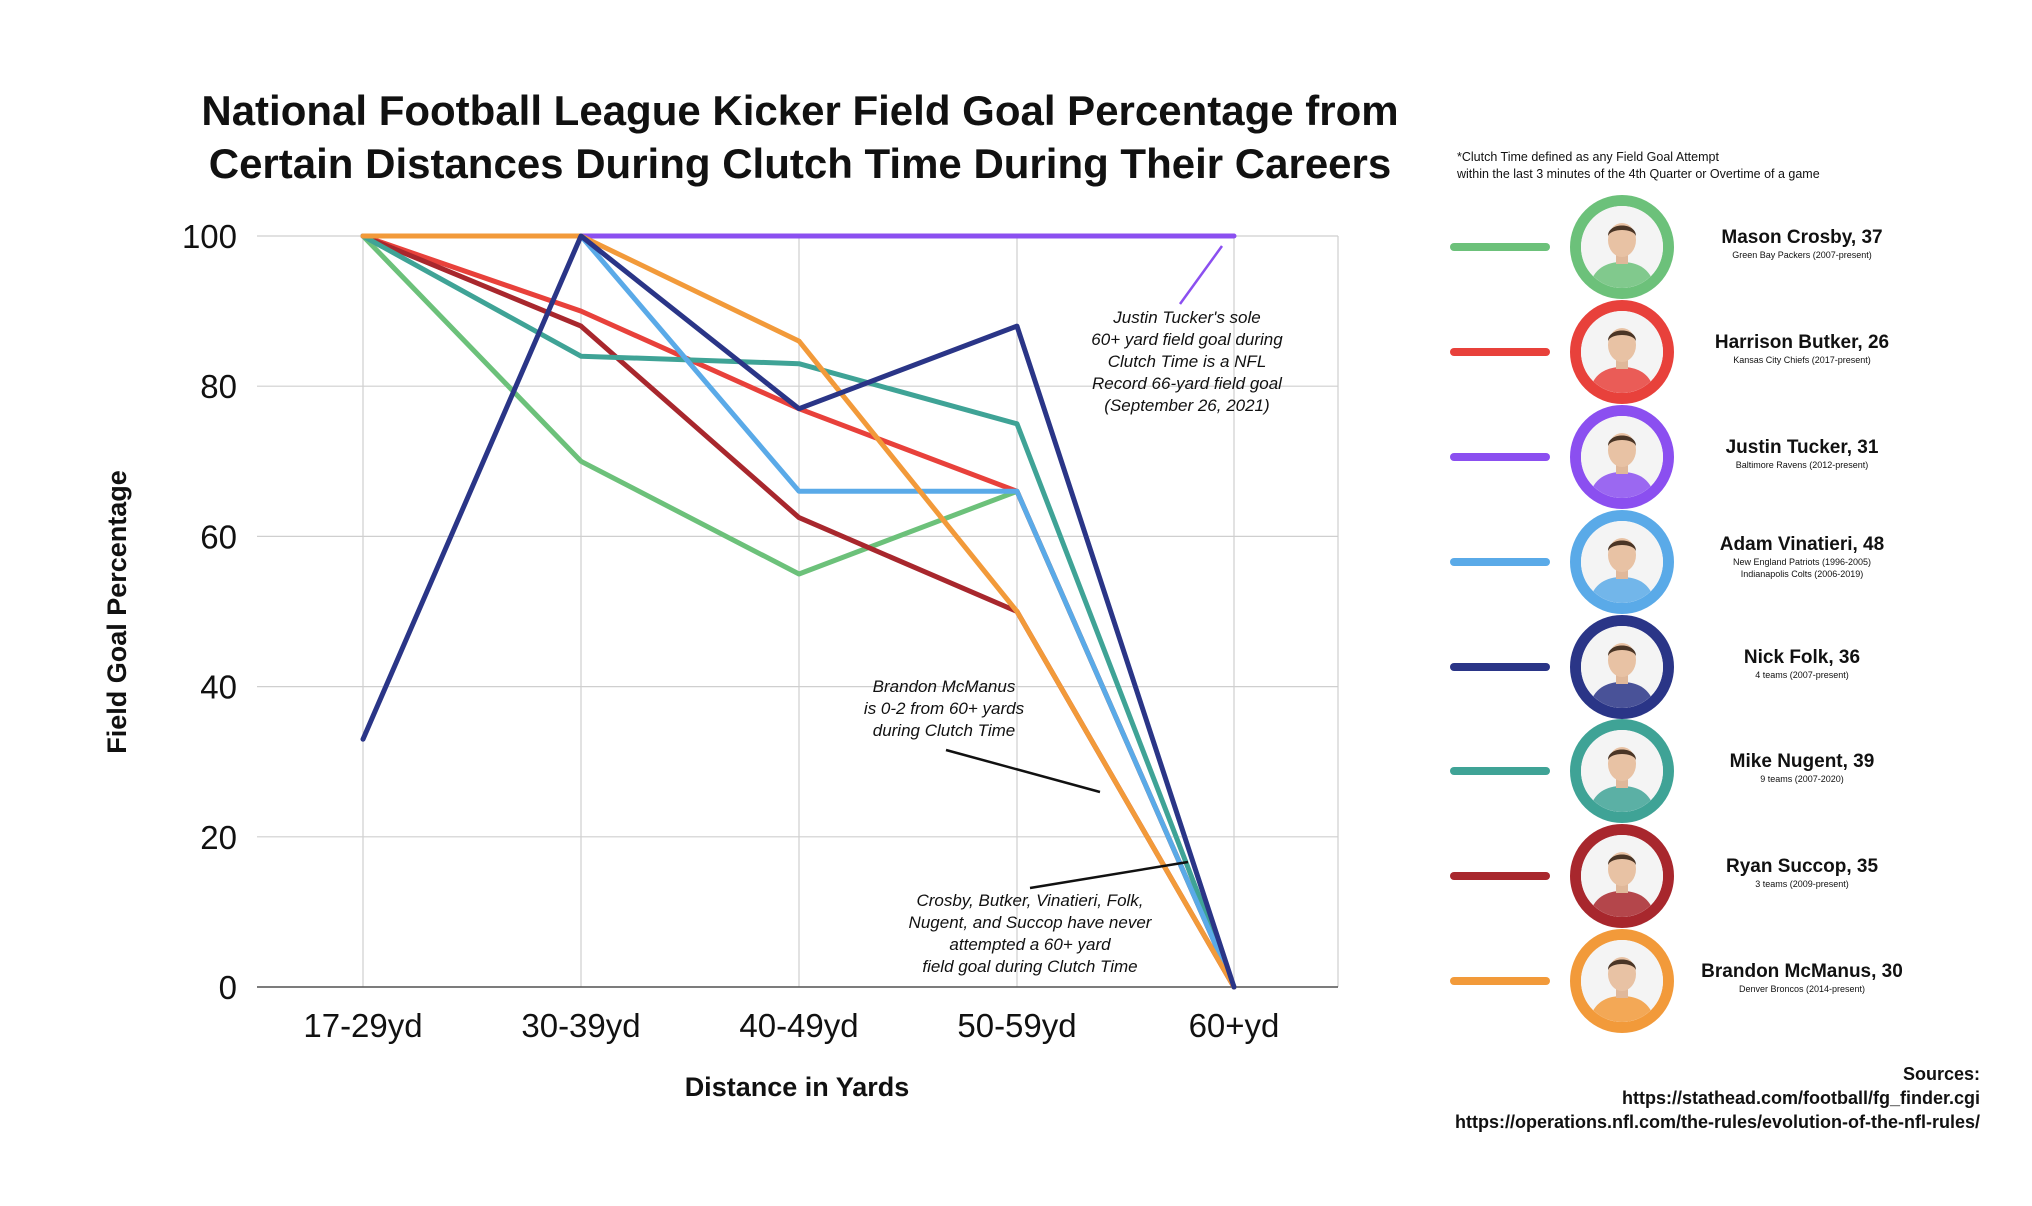  Describe the element at coordinates (362, 1025) in the screenshot. I see `x-tick-label: 17-29yd` at that location.